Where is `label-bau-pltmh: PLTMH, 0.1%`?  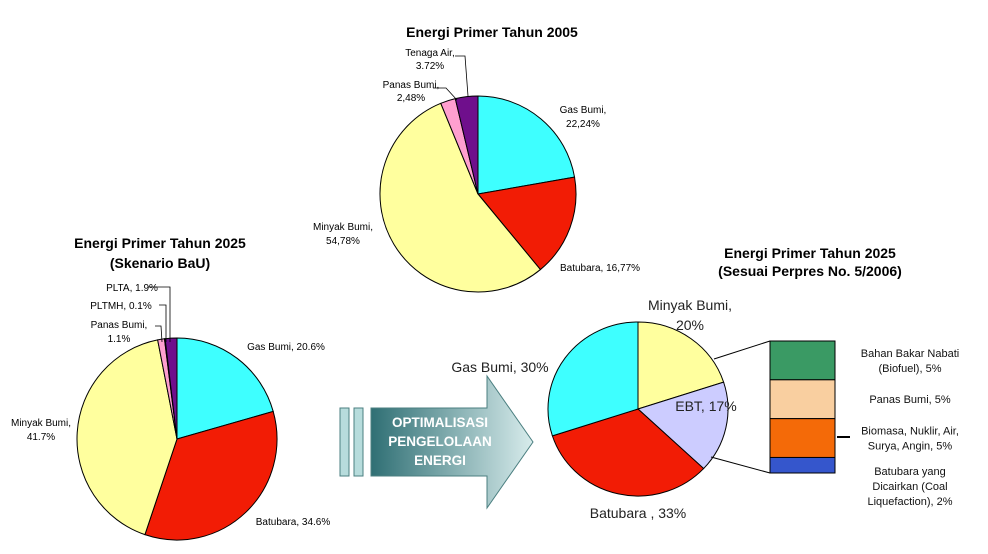
label-bau-pltmh: PLTMH, 0.1% is located at coordinates (121, 306).